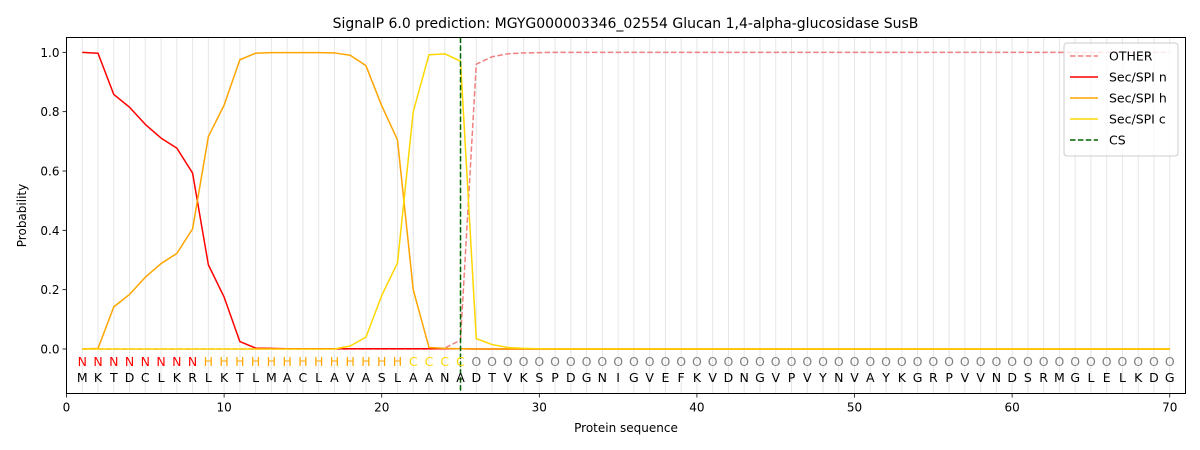 The width and height of the screenshot is (1200, 450). Describe the element at coordinates (491, 377) in the screenshot. I see `sequence-residue: T` at that location.